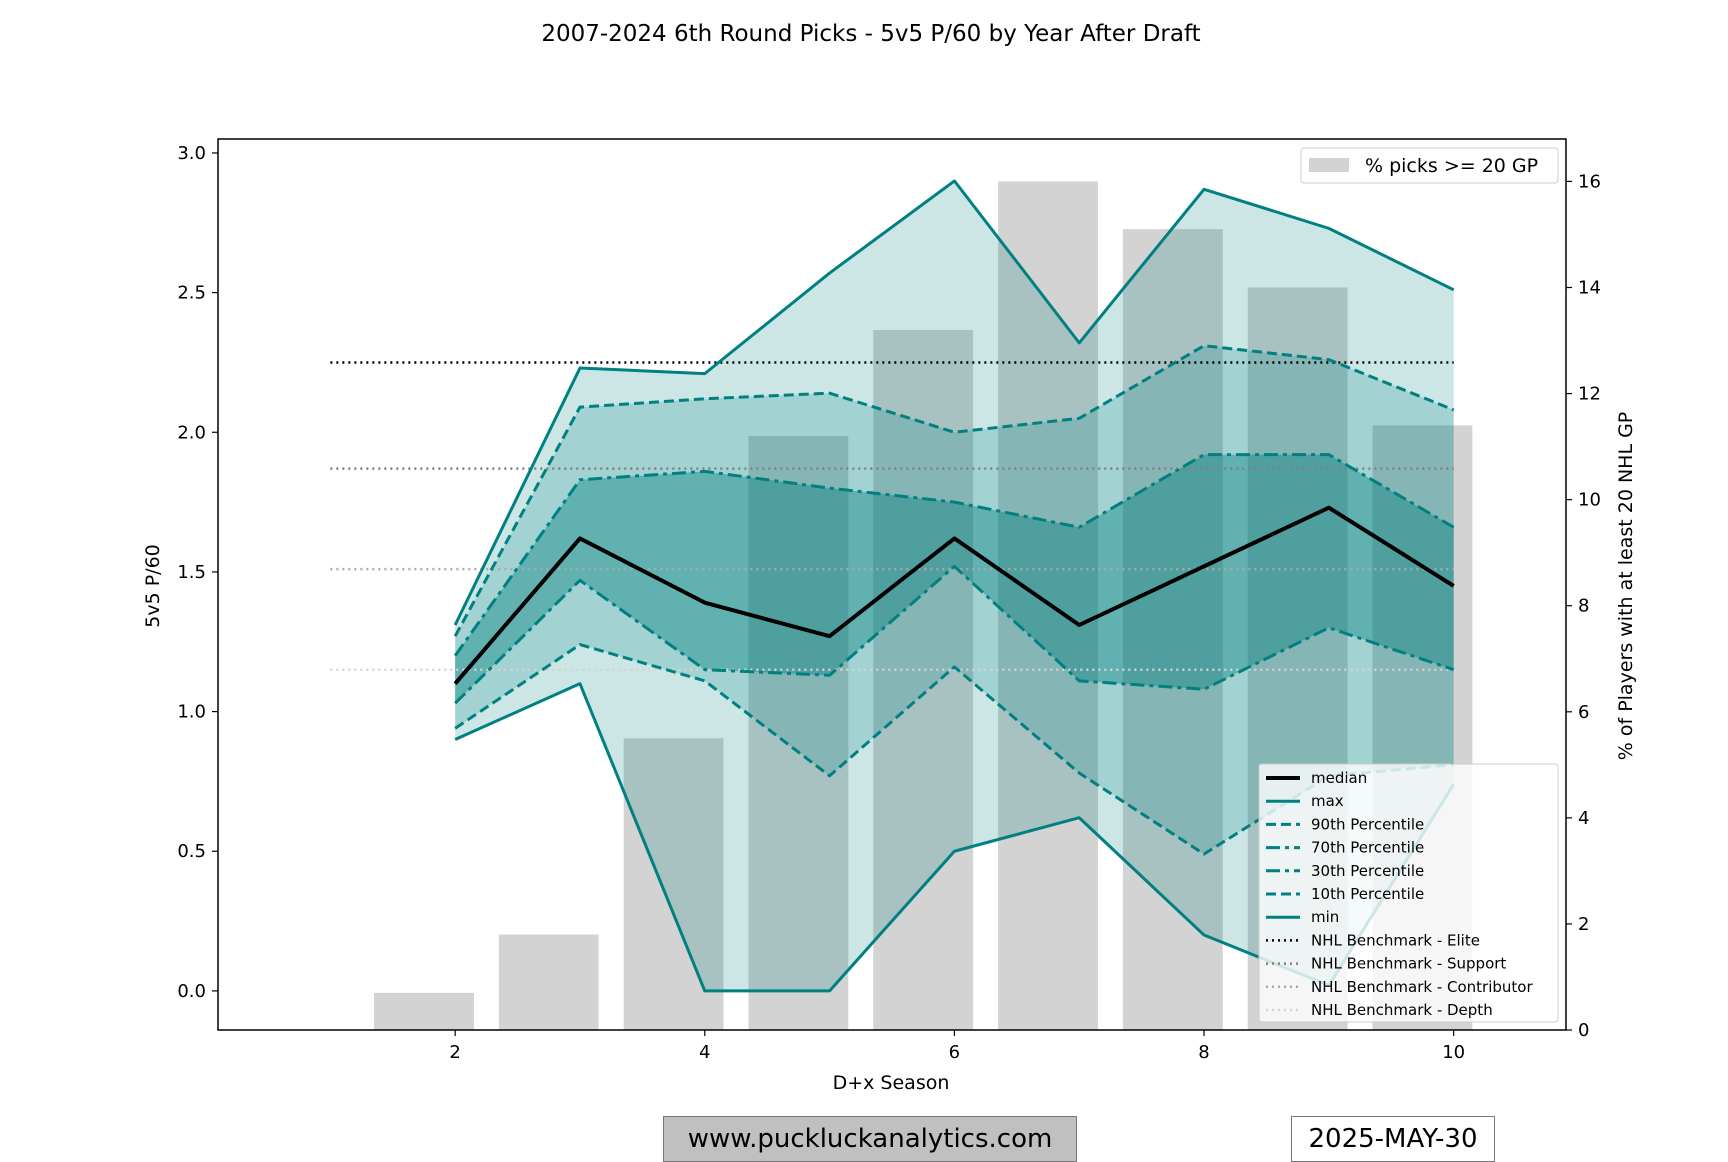 The height and width of the screenshot is (1162, 1728). Describe the element at coordinates (191, 991) in the screenshot. I see `y-tick-label: 0.0` at that location.